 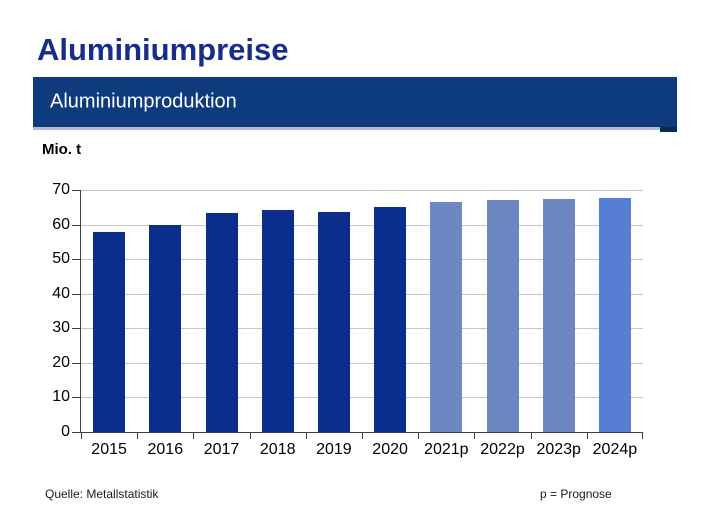 What do you see at coordinates (61, 259) in the screenshot?
I see `y-axis-label-50: 50` at bounding box center [61, 259].